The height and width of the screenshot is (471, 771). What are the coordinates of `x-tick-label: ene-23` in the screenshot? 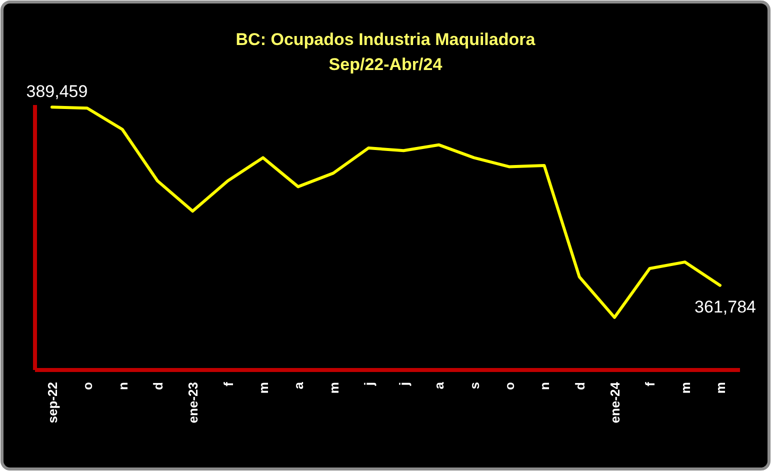 It's located at (193, 403).